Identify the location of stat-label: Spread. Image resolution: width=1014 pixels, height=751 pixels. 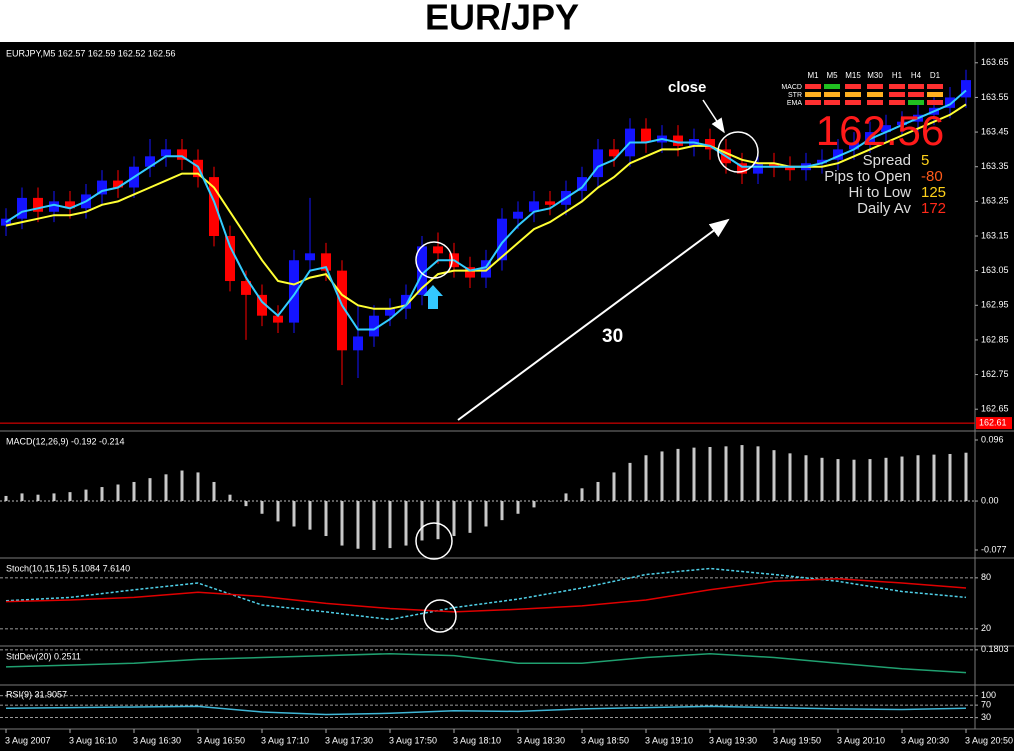
(887, 160).